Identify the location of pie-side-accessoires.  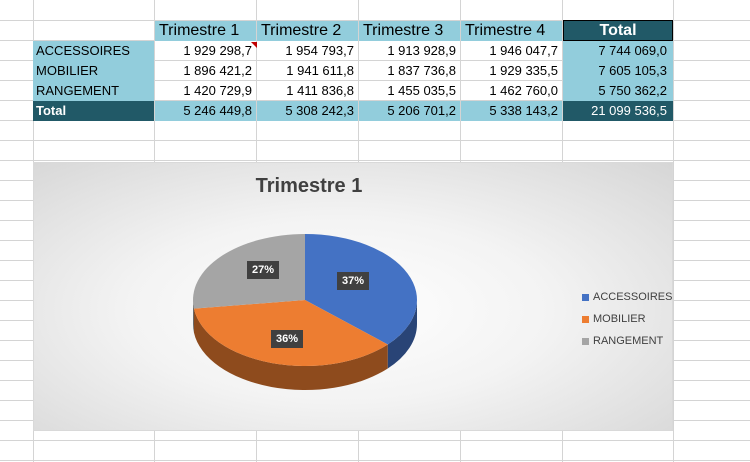
(402, 334).